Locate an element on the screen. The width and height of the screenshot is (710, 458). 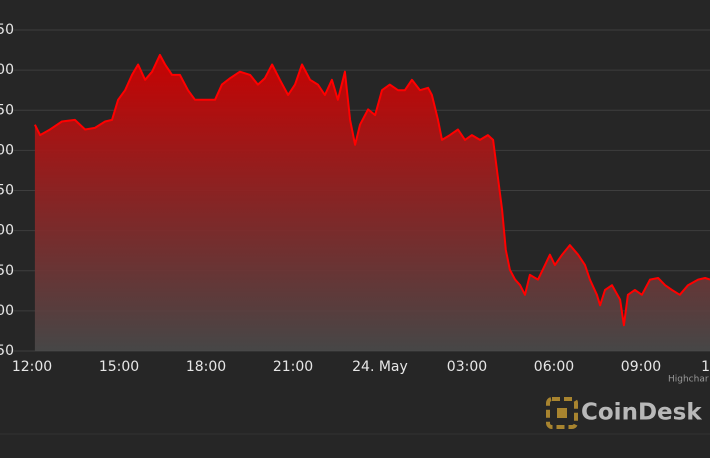
x-tick-label: 24. May is located at coordinates (380, 367).